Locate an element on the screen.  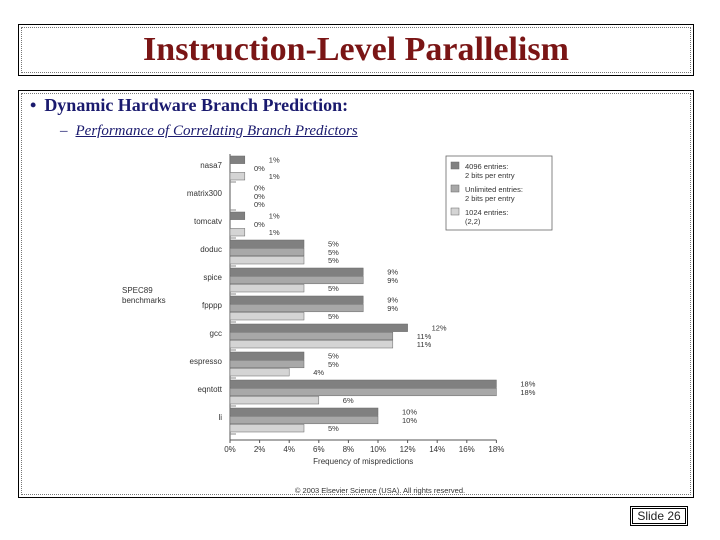
bullet-item: • Dynamic Hardware Branch Prediction: is located at coordinates (189, 105).